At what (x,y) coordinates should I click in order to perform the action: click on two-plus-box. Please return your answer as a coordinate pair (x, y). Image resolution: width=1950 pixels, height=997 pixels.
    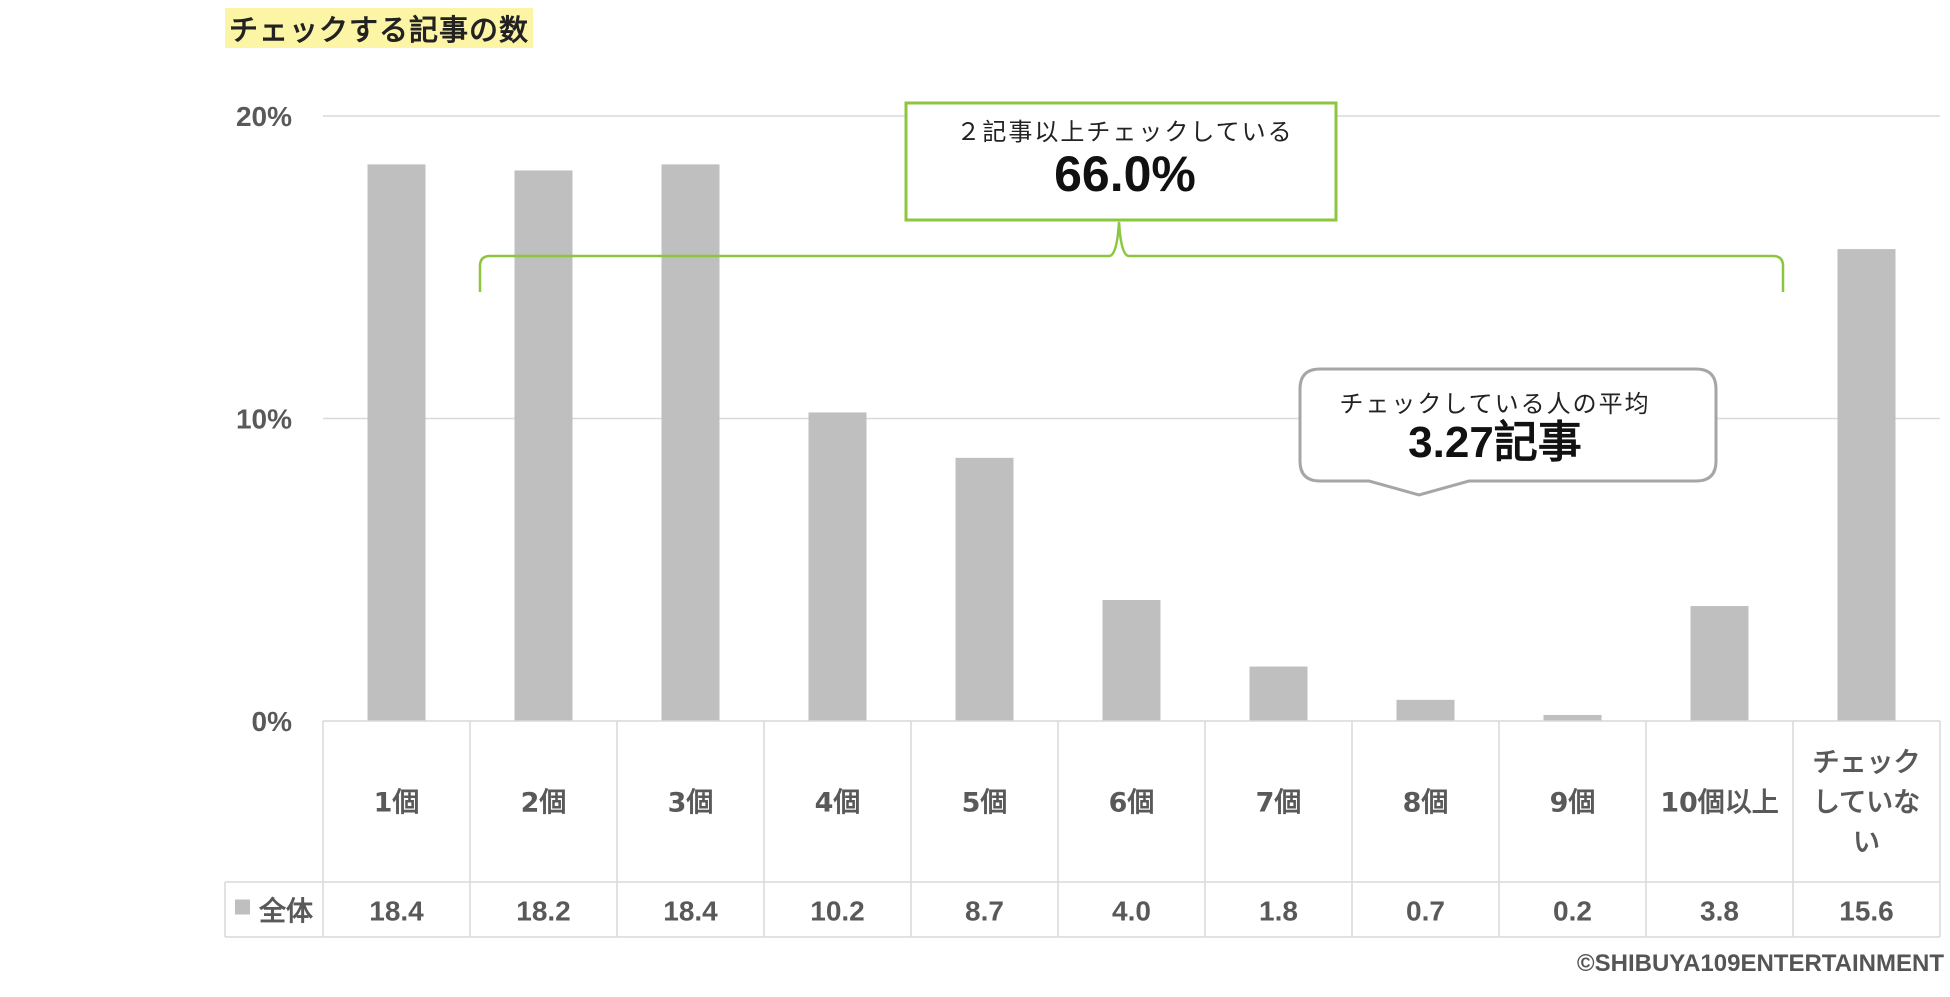
    Looking at the image, I should click on (1121, 161).